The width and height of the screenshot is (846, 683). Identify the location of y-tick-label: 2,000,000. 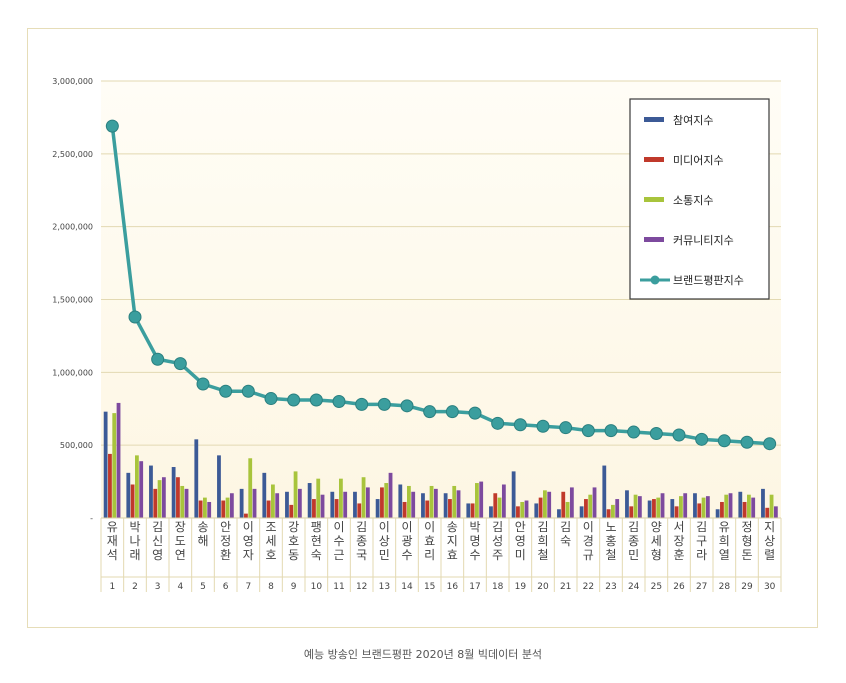
(72, 227).